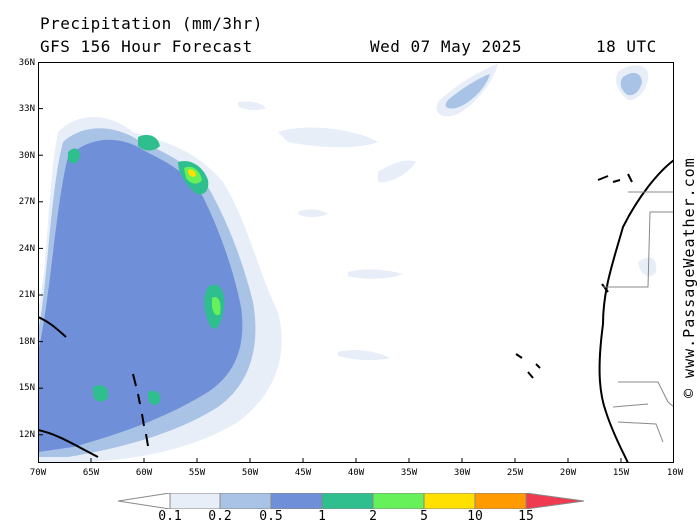 Image resolution: width=700 pixels, height=525 pixels. What do you see at coordinates (373, 516) in the screenshot?
I see `legend-label-2: 2` at bounding box center [373, 516].